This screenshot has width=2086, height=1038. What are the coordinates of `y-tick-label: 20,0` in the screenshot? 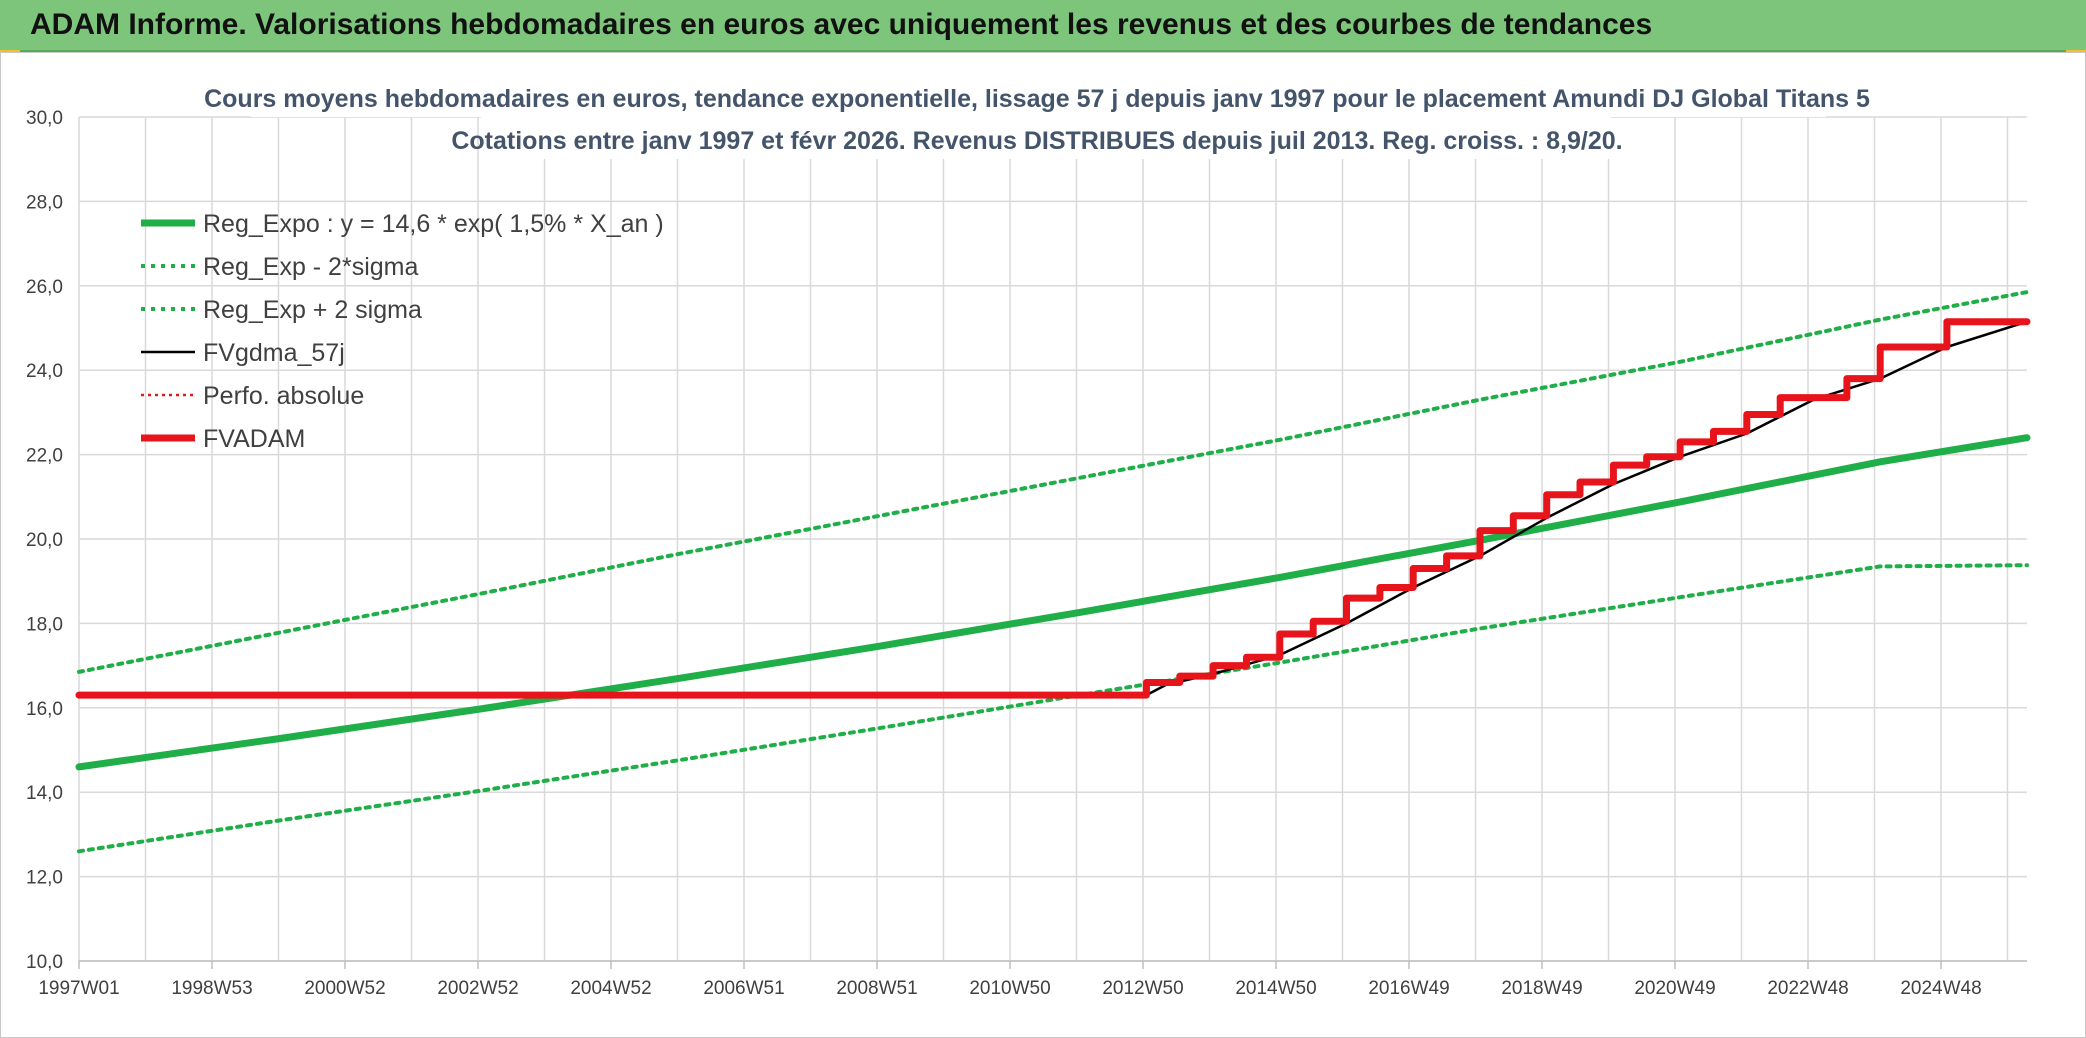 It's located at (44, 540).